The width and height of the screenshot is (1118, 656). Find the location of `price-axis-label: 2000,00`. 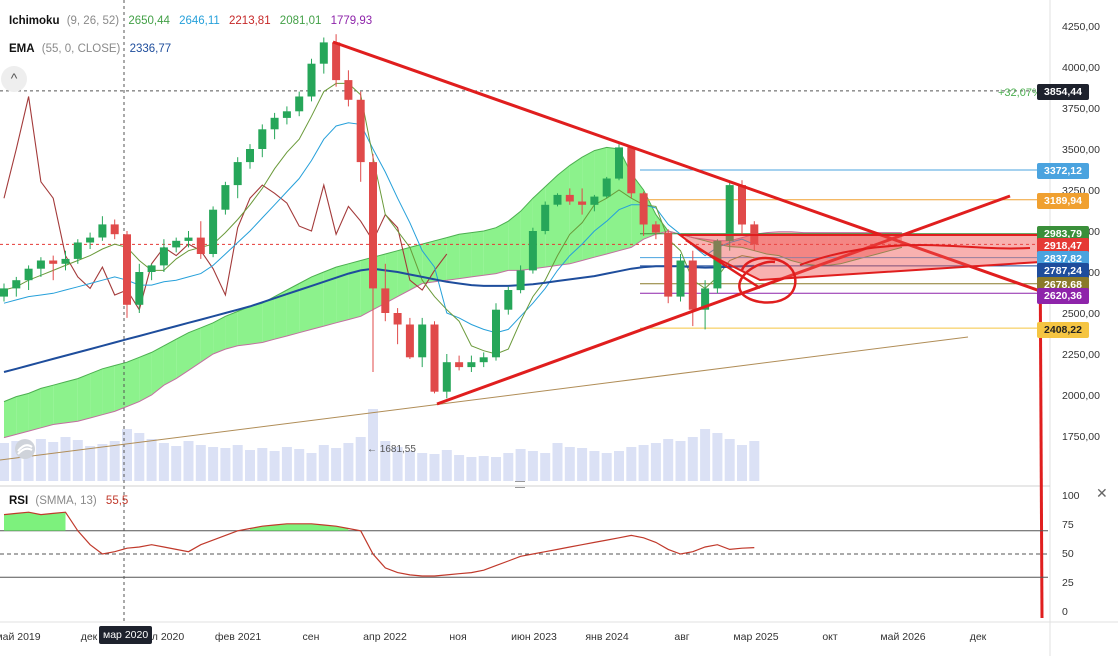

price-axis-label: 2000,00 is located at coordinates (1081, 396).